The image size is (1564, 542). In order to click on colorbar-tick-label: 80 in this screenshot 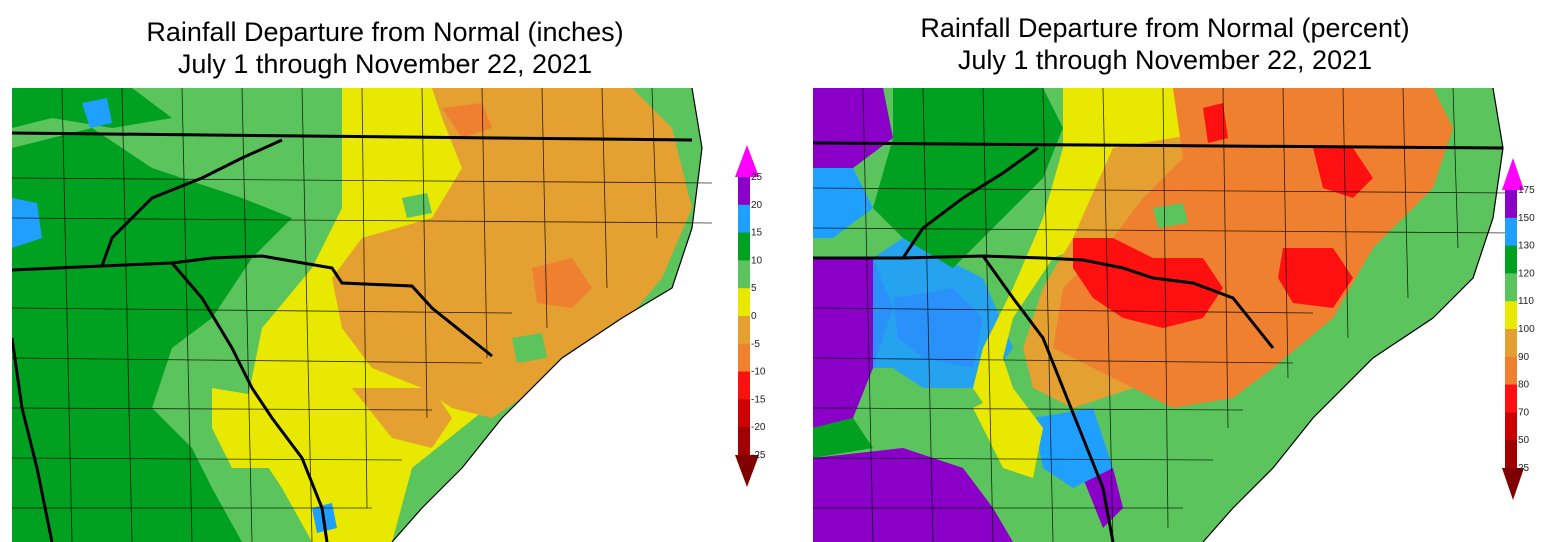, I will do `click(1524, 385)`.